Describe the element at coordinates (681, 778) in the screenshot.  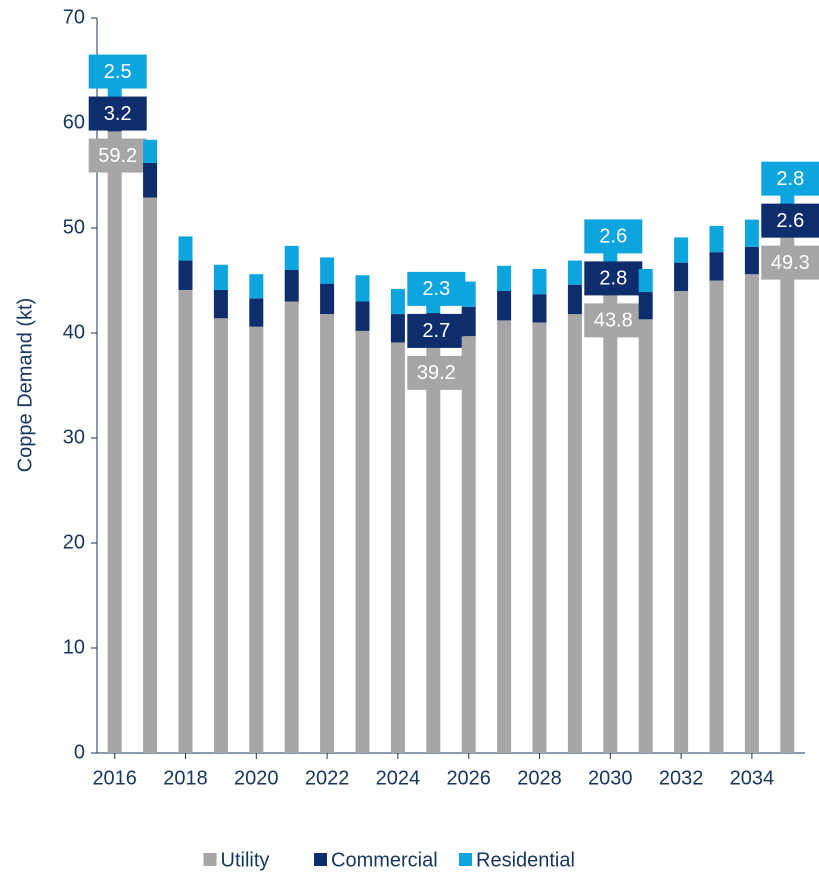
I see `x-tick-label: 2032` at that location.